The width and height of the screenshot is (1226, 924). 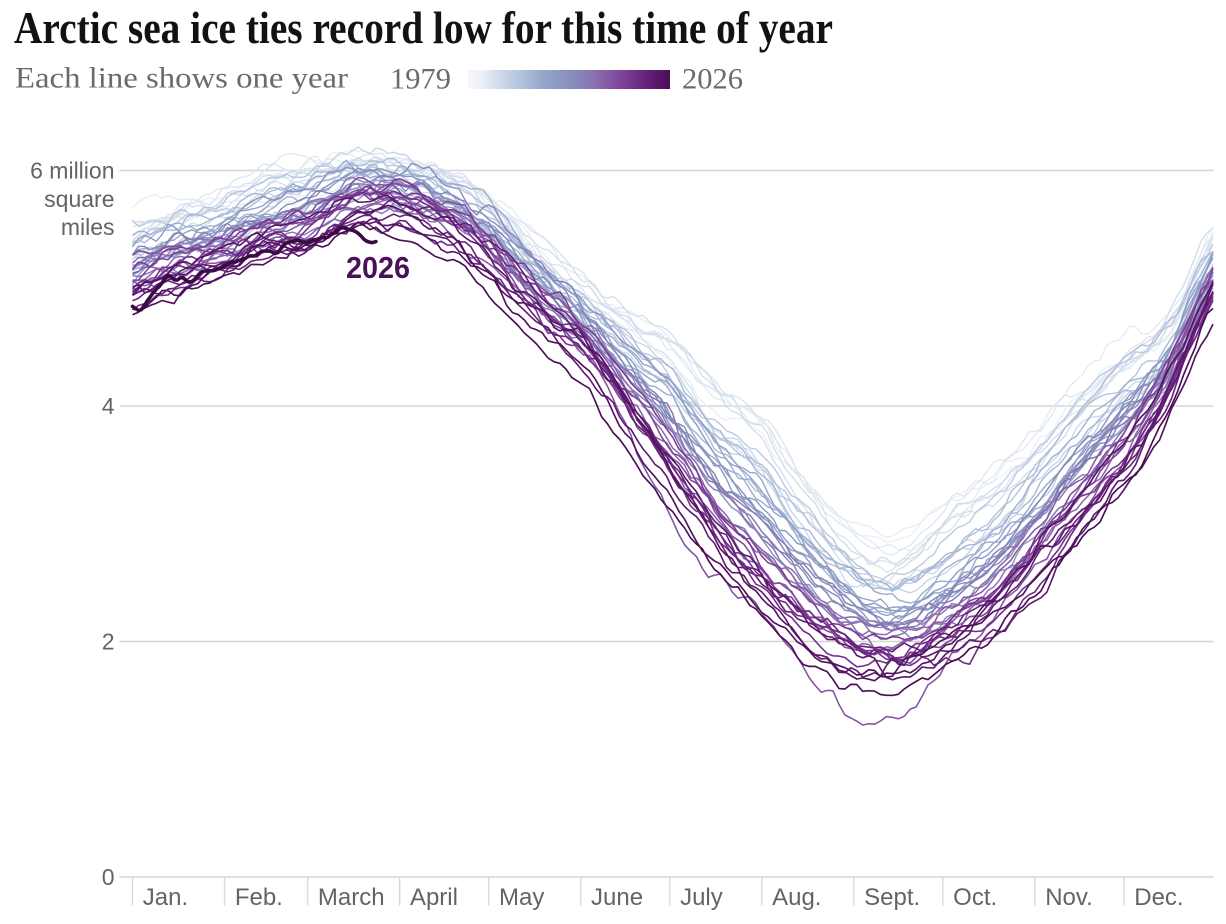 What do you see at coordinates (1069, 897) in the screenshot?
I see `svg-text: Nov.` at bounding box center [1069, 897].